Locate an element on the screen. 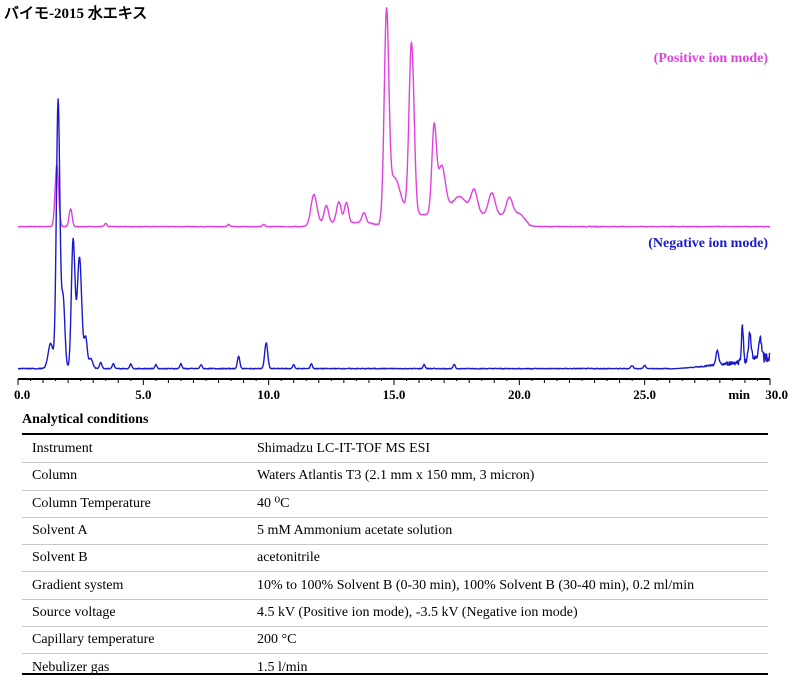 Image resolution: width=798 pixels, height=681 pixels. x-tick-label: 25.0 is located at coordinates (644, 394).